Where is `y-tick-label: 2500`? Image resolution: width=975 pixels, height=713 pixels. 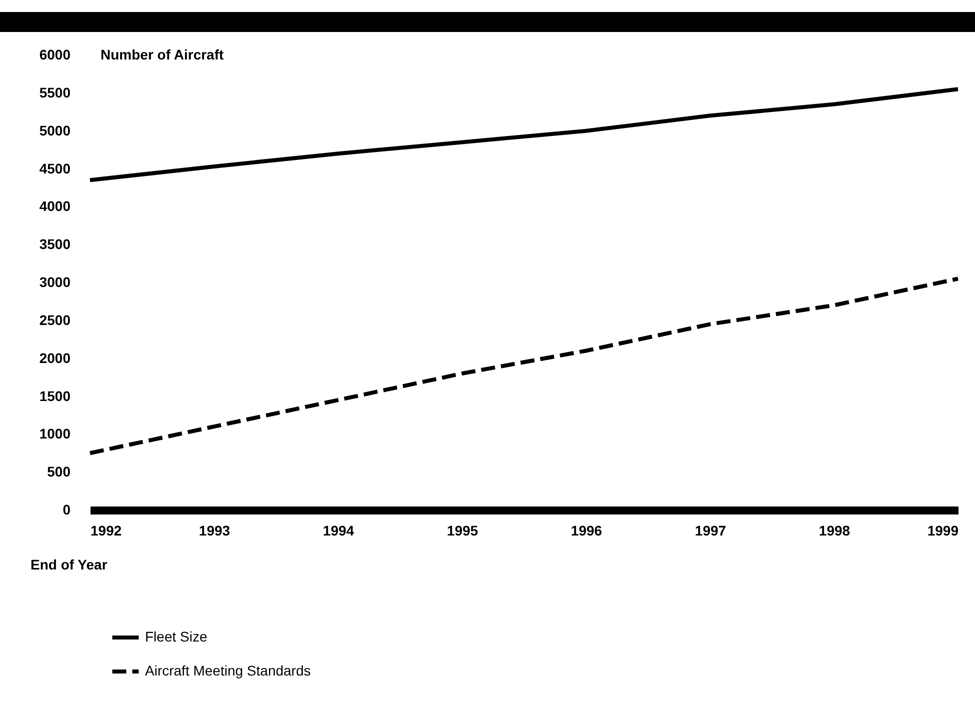
y-tick-label: 2500 is located at coordinates (55, 320).